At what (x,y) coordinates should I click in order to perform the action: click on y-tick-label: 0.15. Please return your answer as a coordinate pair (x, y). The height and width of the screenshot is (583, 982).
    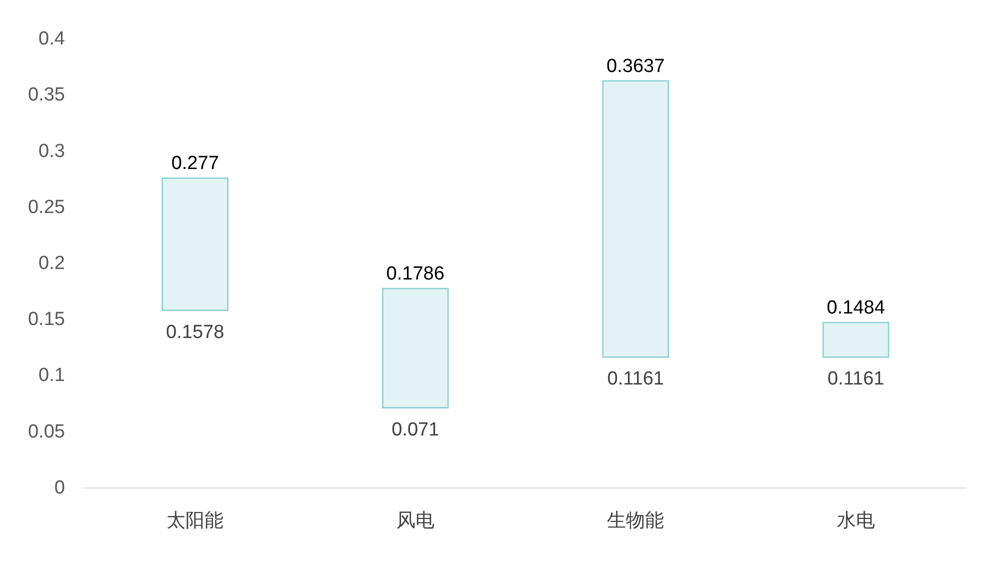
    Looking at the image, I should click on (46, 319).